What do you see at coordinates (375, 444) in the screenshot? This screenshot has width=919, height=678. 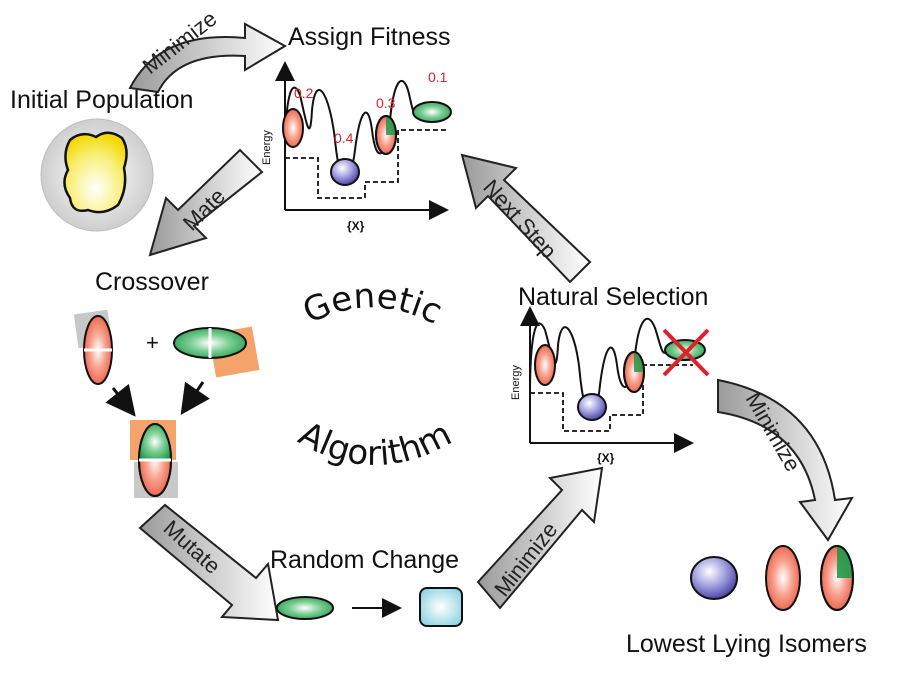 I see `algorithm-title: Algorithm` at bounding box center [375, 444].